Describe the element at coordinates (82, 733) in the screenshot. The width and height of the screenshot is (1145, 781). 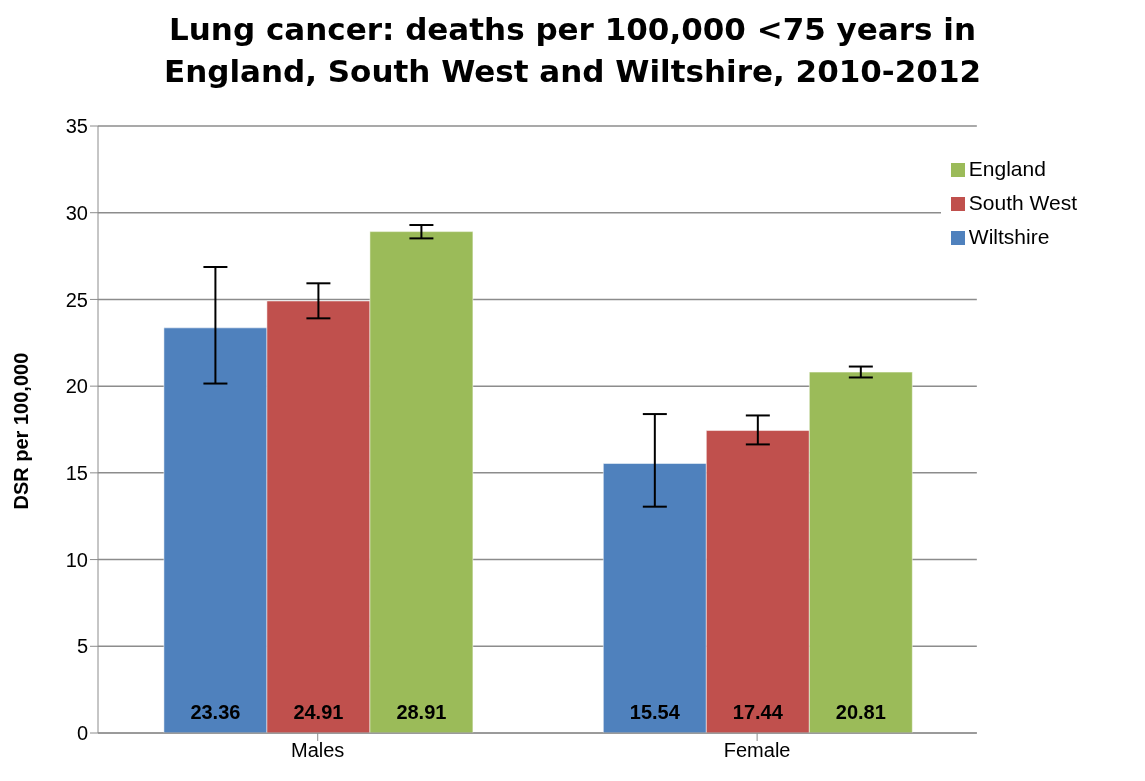
I see `y-tick-label: 0` at that location.